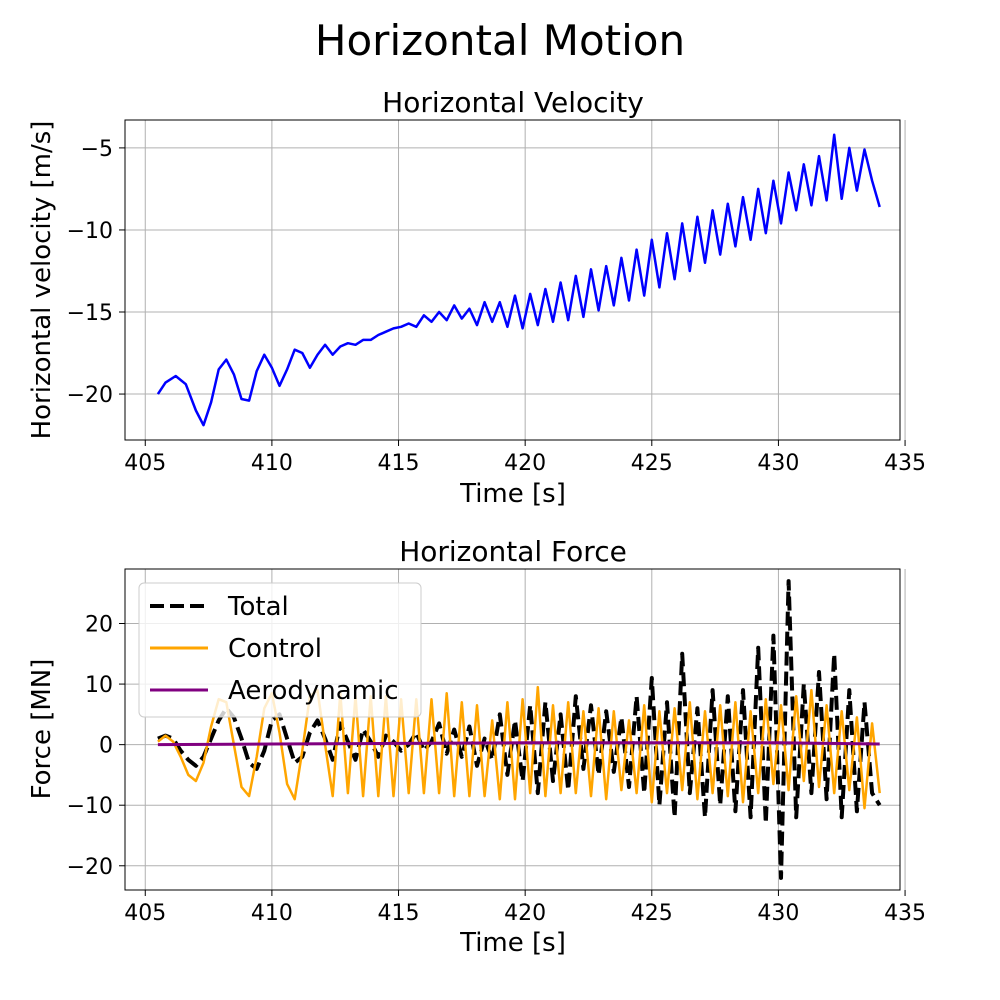 This screenshot has height=1000, width=1000. I want to click on y-tick-label: −15, so click(90, 313).